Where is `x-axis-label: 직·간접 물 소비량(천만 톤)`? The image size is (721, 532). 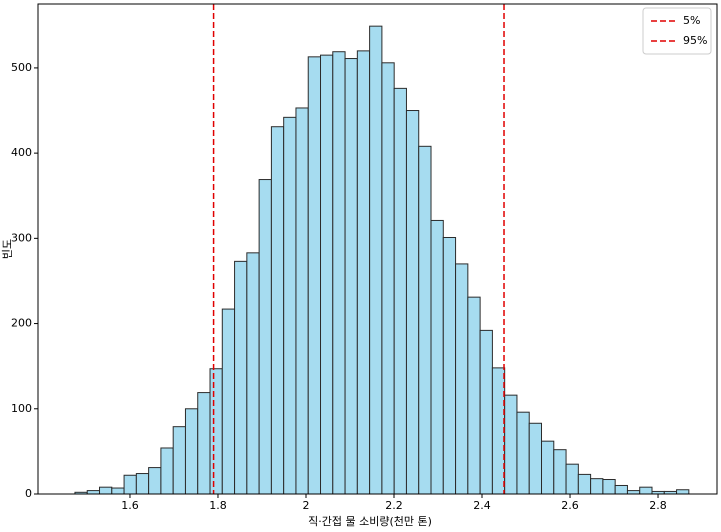
x-axis-label: 직·간접 물 소비량(천만 톤) is located at coordinates (370, 521).